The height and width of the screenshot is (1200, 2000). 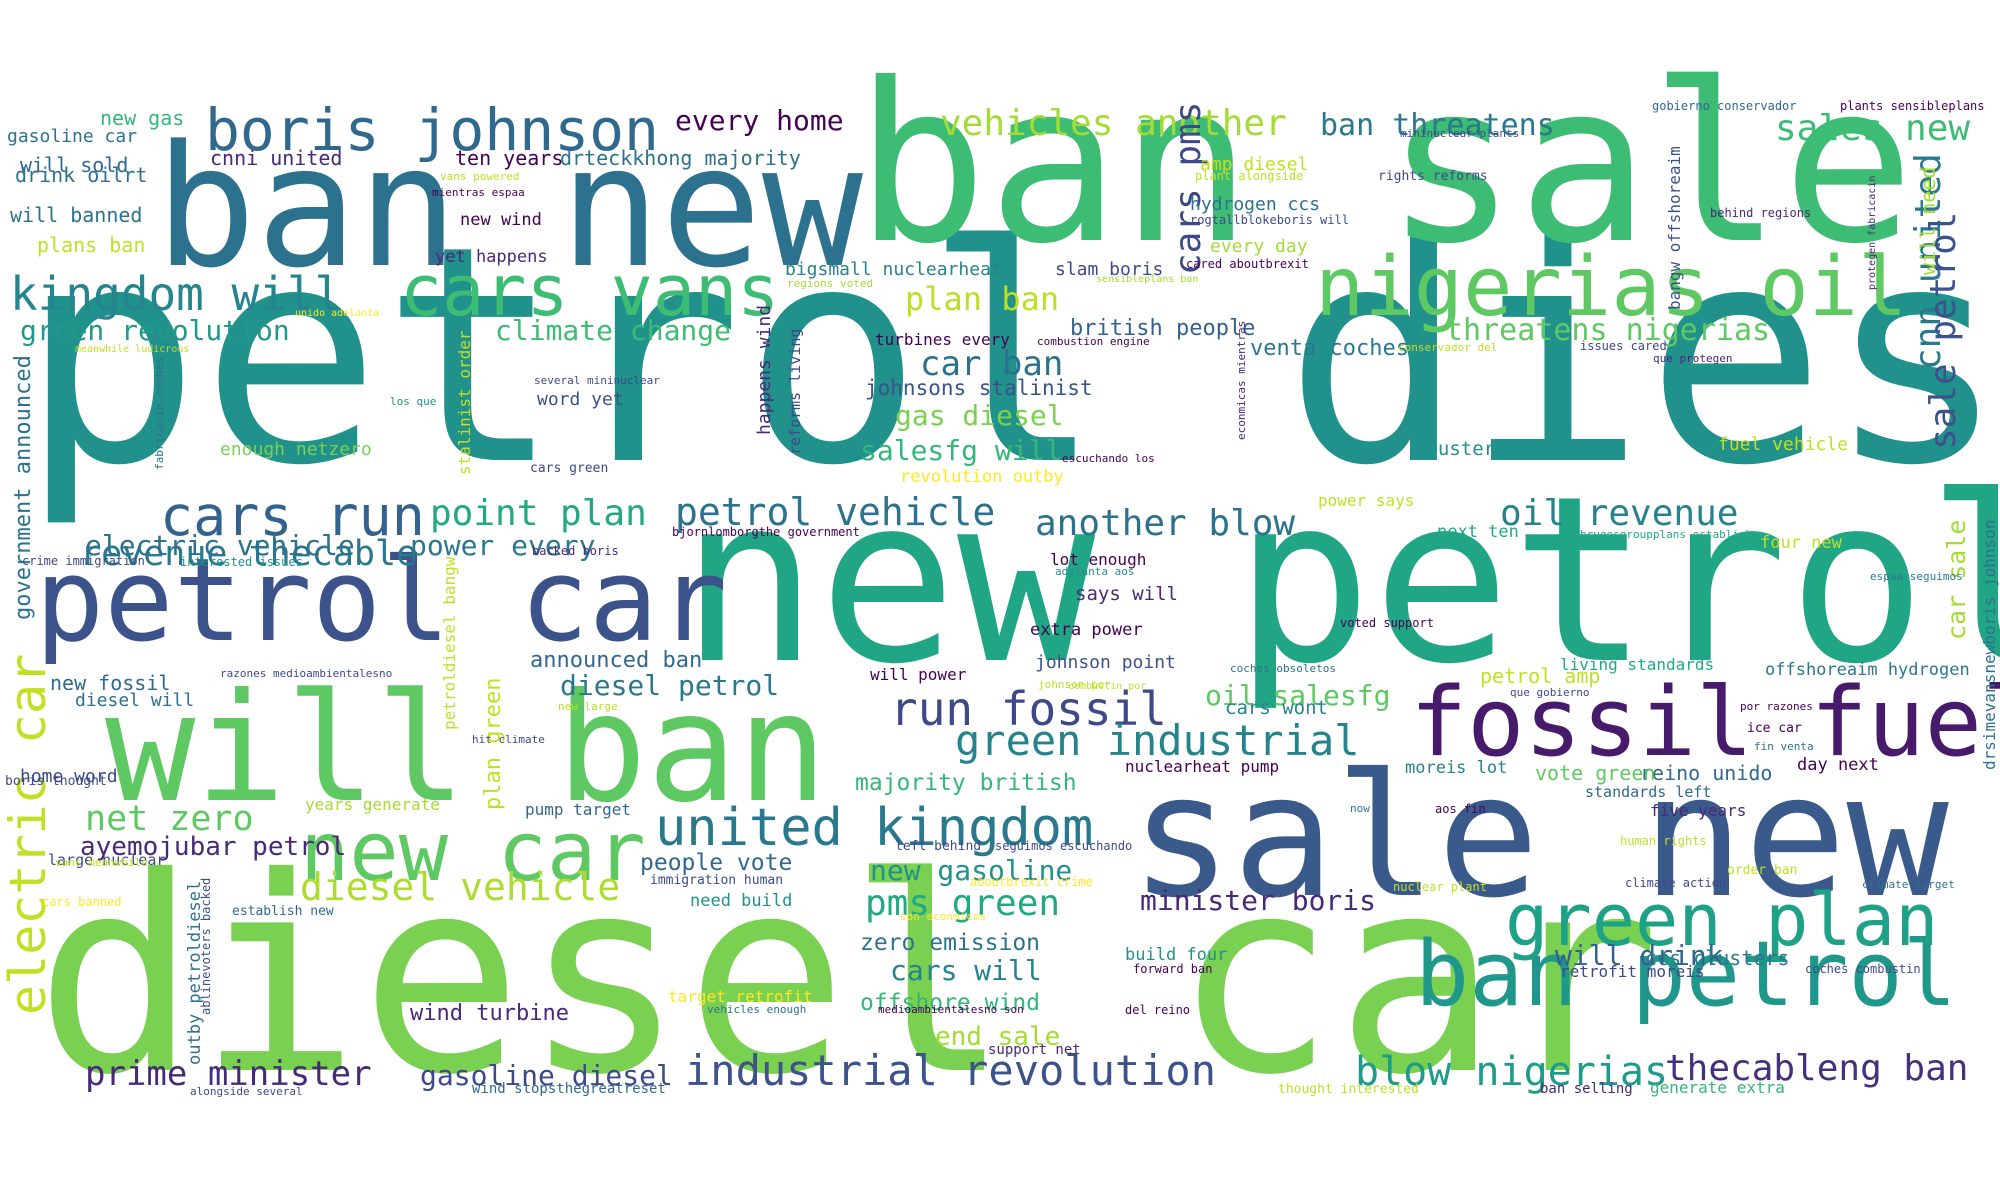 I want to click on word-12: green plan, so click(x=1721, y=920).